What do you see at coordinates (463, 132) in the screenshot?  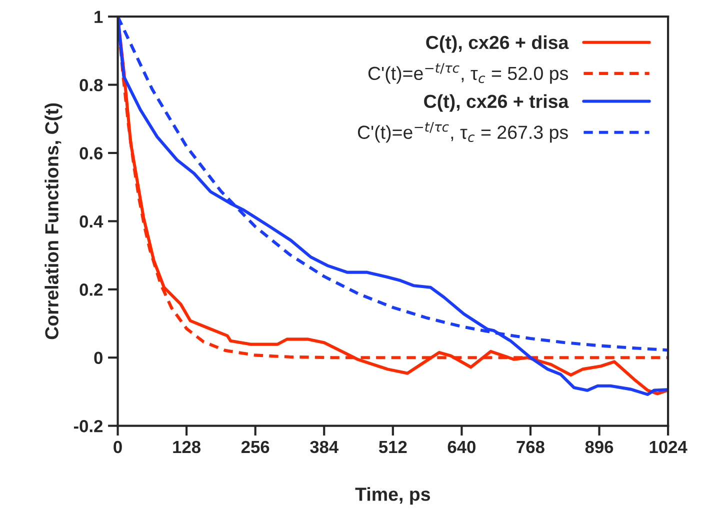 I see `legend-label: C'(t)=e$^{−t/τc}$, τ$_{c}$ = 267.3 ps` at bounding box center [463, 132].